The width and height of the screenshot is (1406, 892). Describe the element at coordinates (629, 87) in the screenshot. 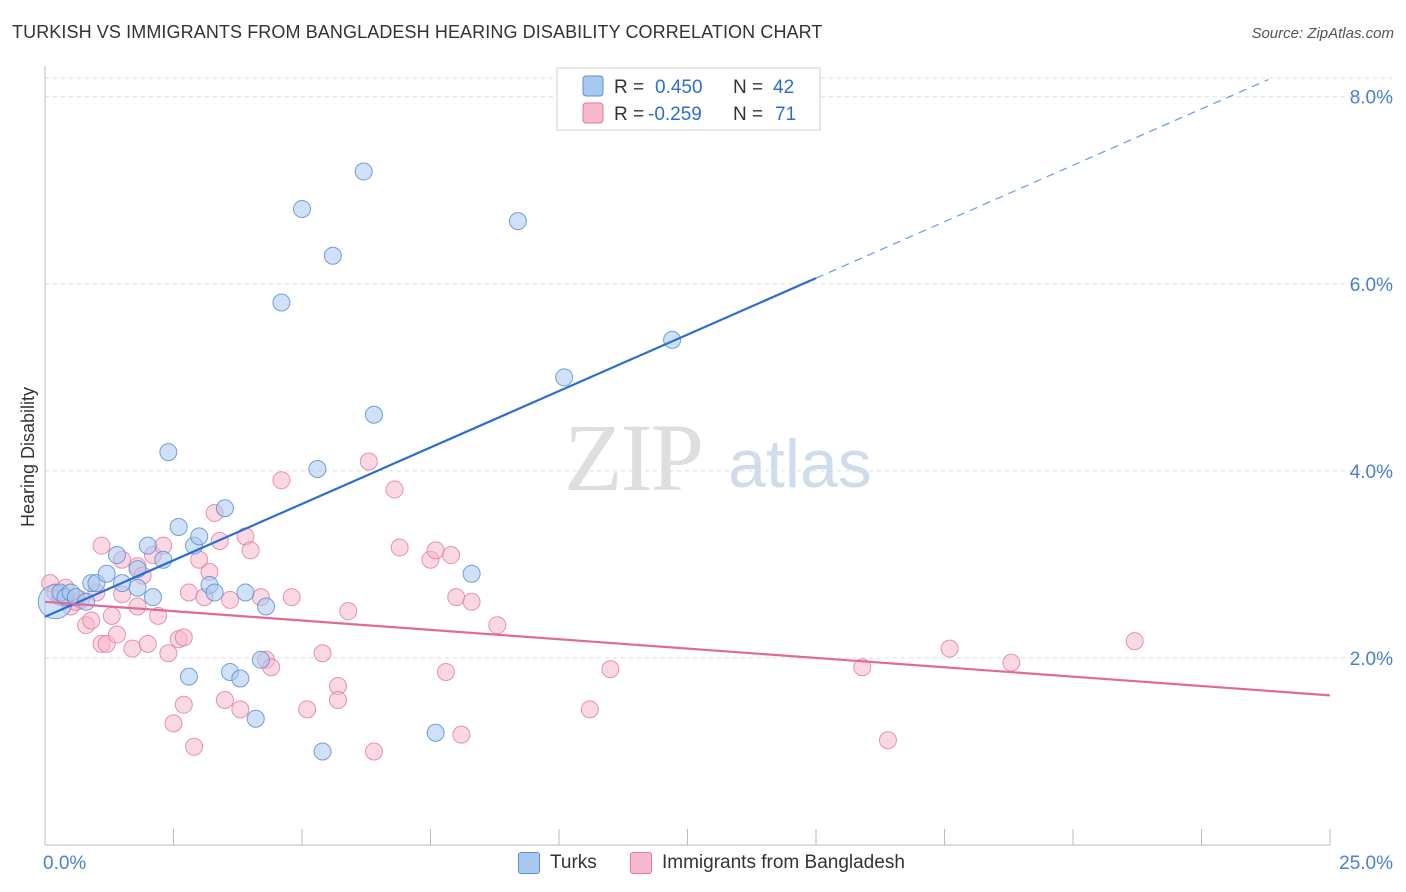

I see `legend-r-label-turks: R =` at that location.